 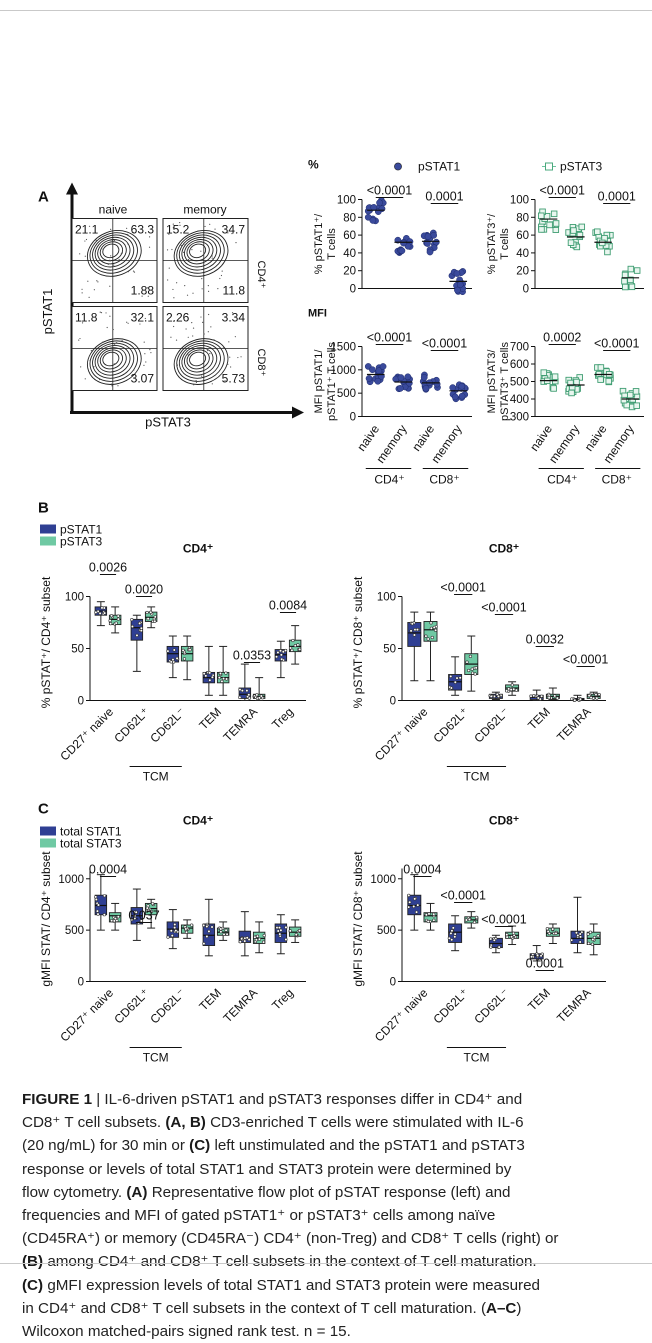 What do you see at coordinates (562, 338) in the screenshot?
I see `p-value-label: 0.0002` at bounding box center [562, 338].